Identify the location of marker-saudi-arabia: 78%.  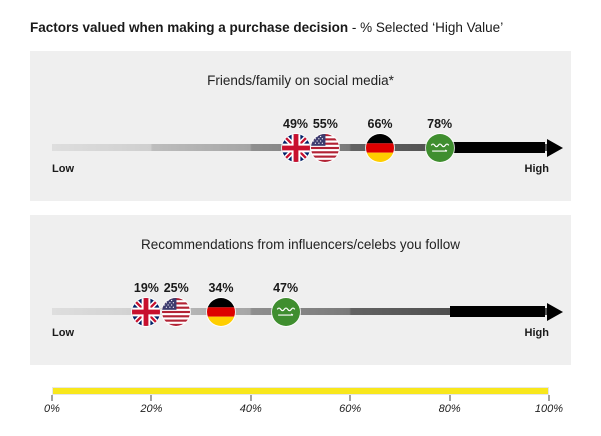
(440, 139).